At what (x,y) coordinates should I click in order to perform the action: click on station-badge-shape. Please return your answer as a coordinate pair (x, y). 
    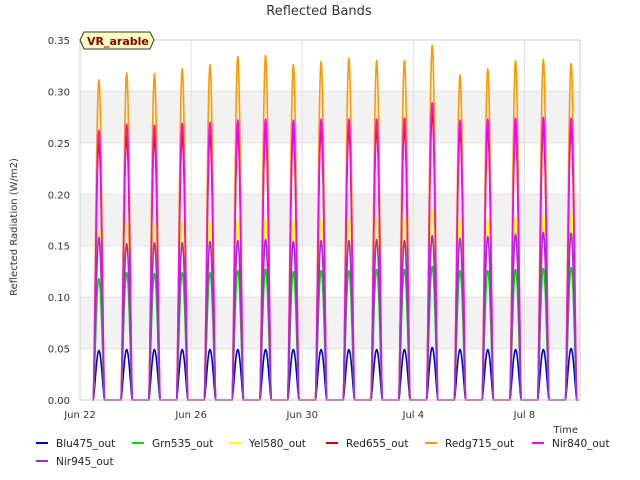
    Looking at the image, I should click on (117, 40).